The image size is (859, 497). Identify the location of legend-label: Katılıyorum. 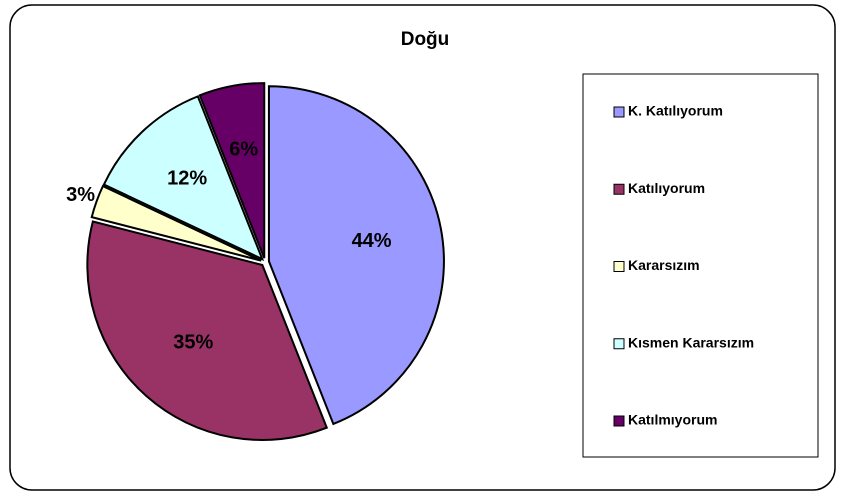
(666, 188).